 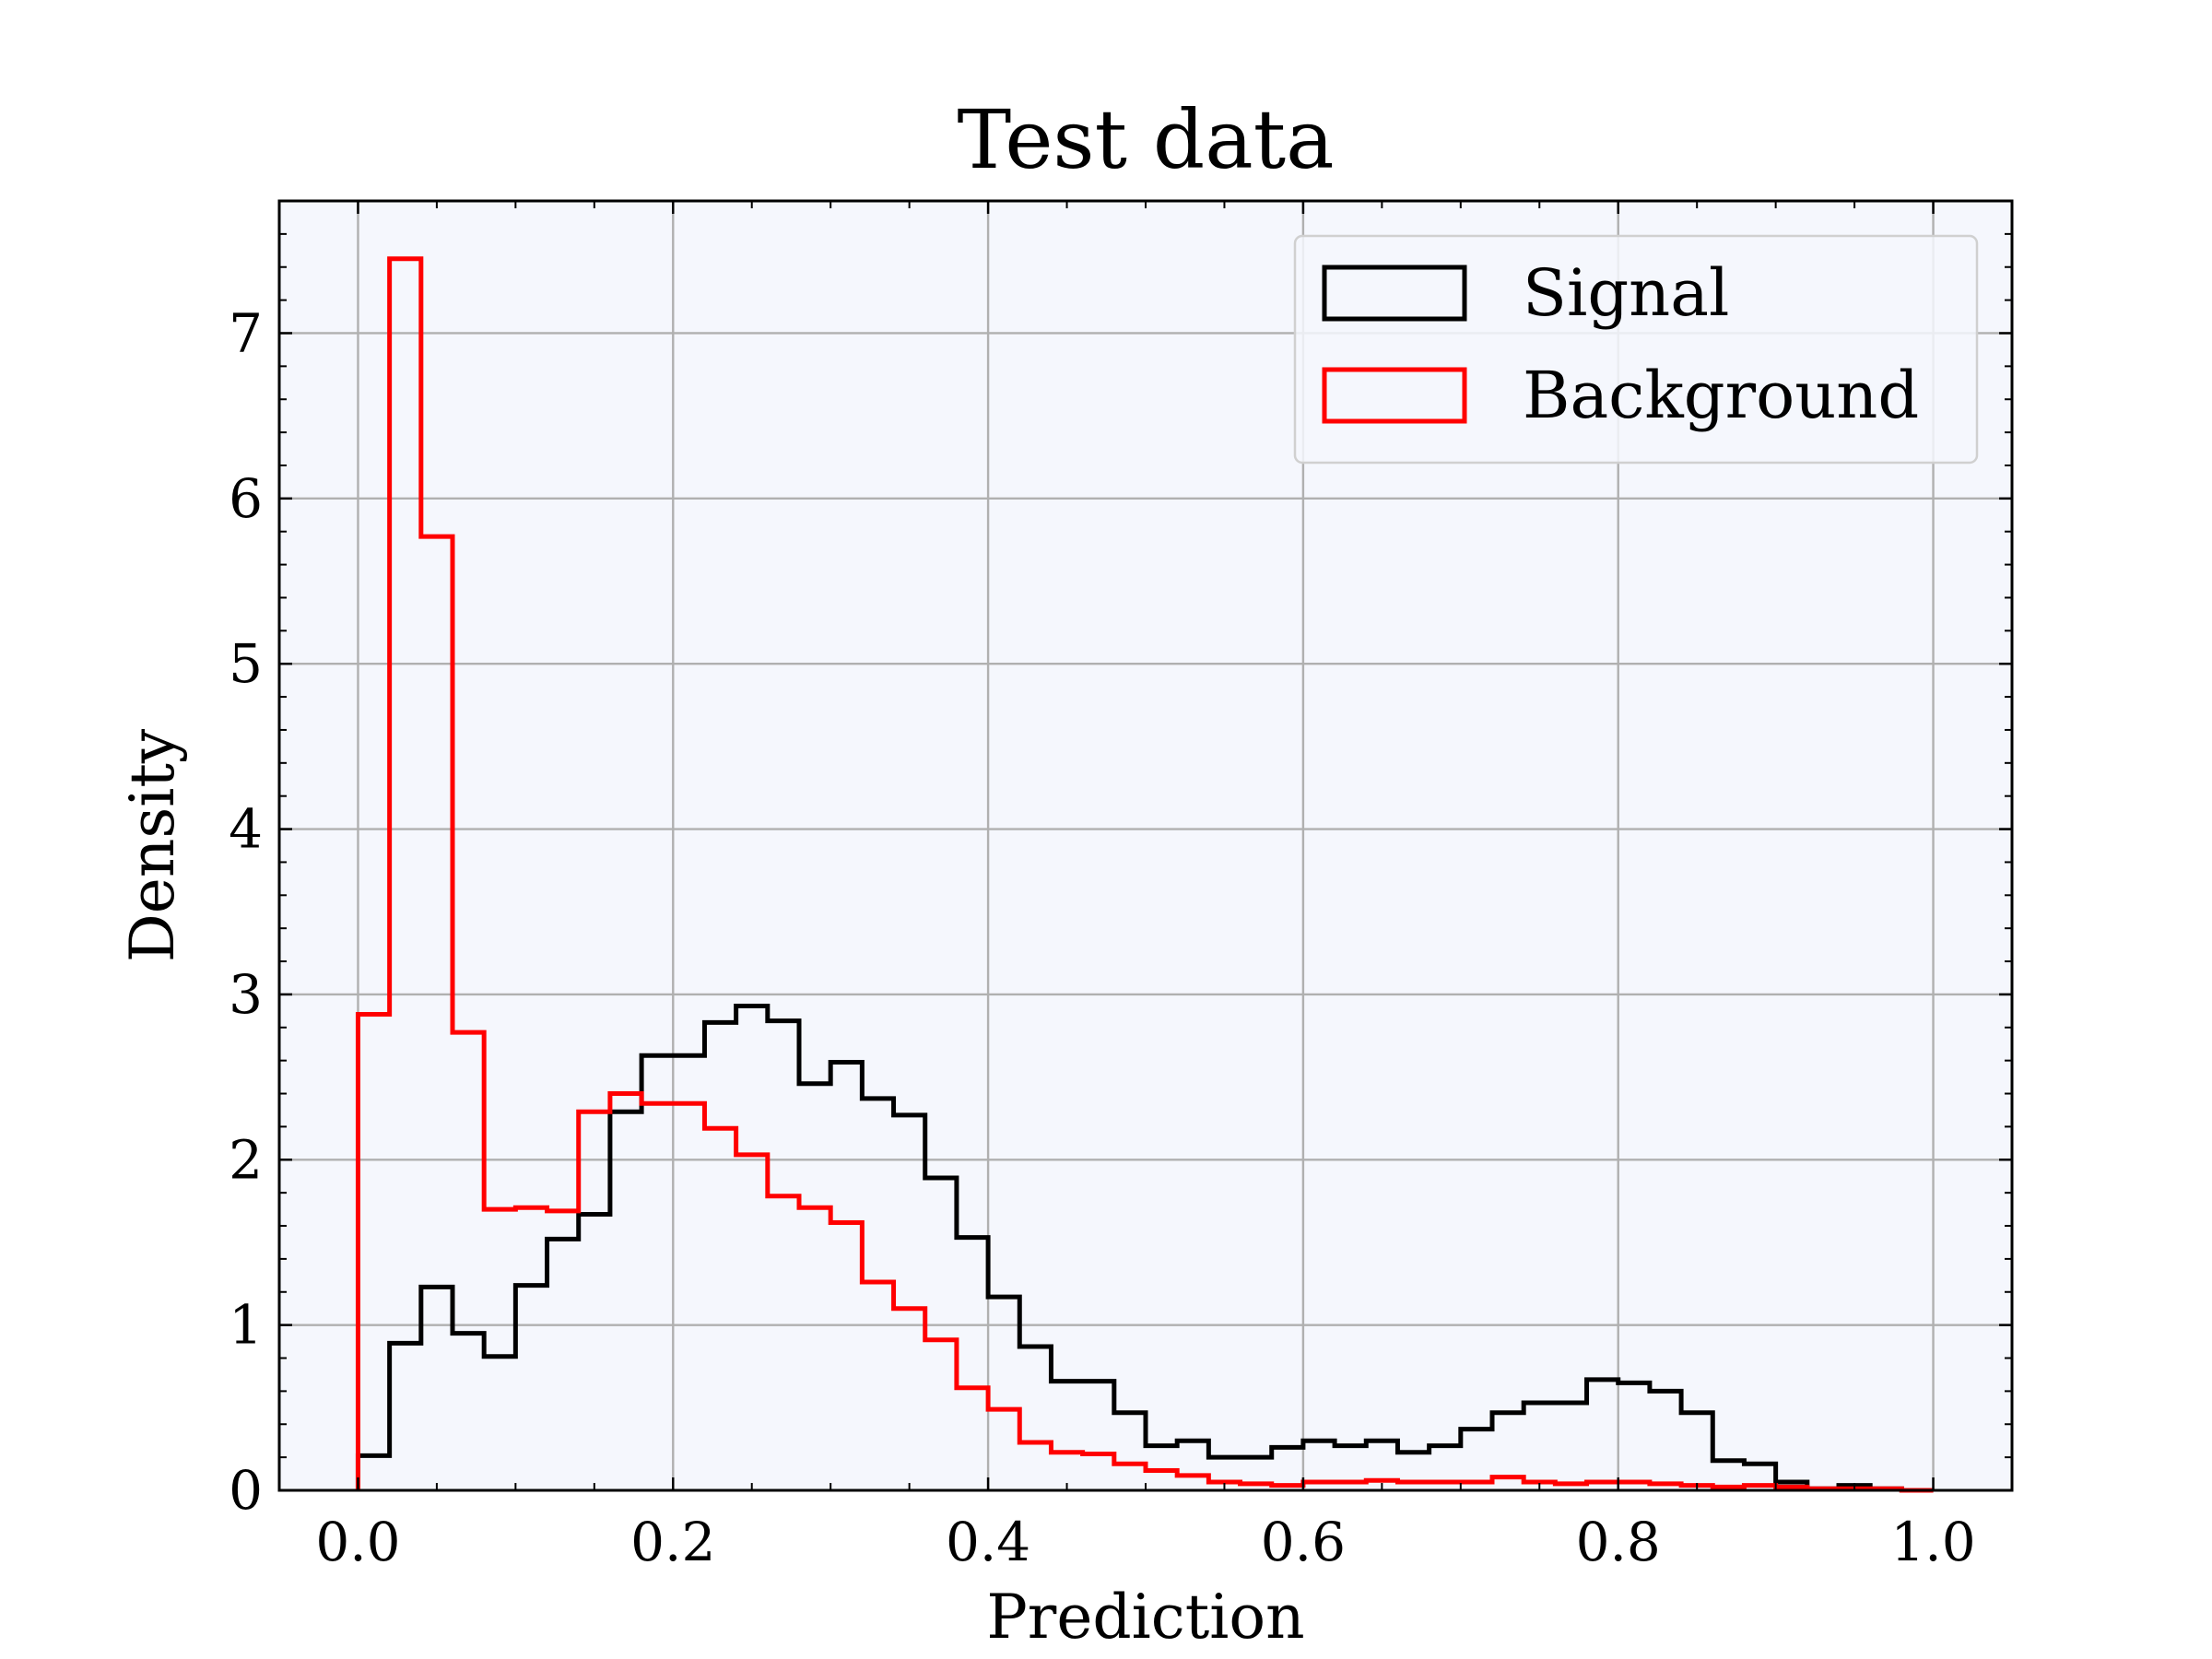 I want to click on y-tick-label: 4, so click(x=246, y=829).